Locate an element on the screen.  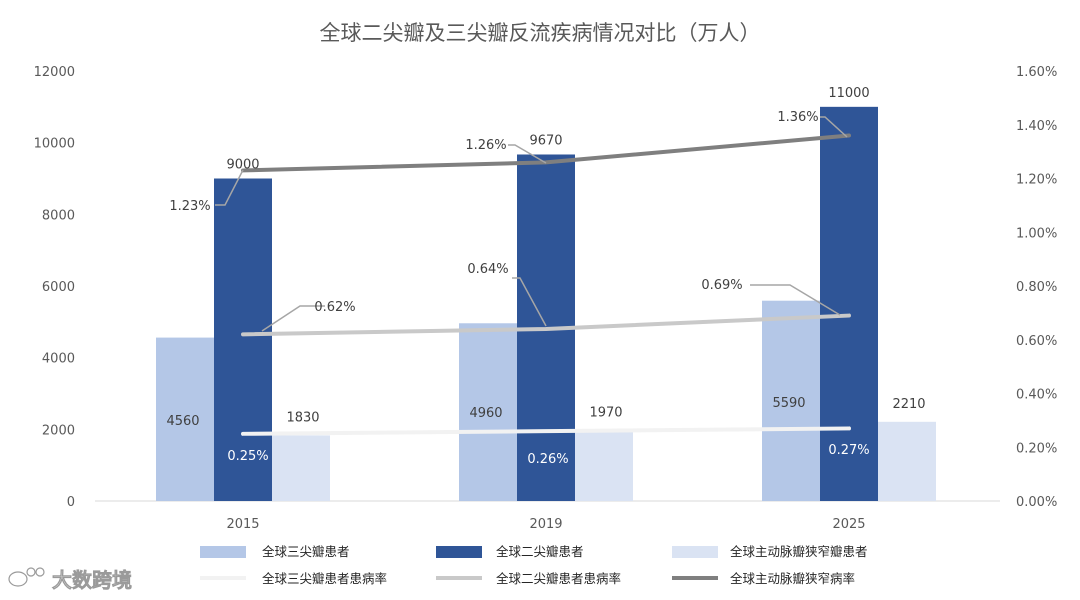
line-value-label: 1.26% is located at coordinates (485, 145).